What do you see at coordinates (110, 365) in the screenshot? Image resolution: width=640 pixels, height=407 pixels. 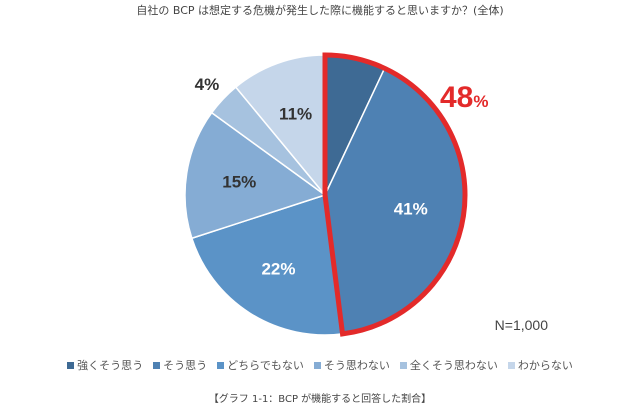 I see `legend-label: 強くそう思う` at bounding box center [110, 365].